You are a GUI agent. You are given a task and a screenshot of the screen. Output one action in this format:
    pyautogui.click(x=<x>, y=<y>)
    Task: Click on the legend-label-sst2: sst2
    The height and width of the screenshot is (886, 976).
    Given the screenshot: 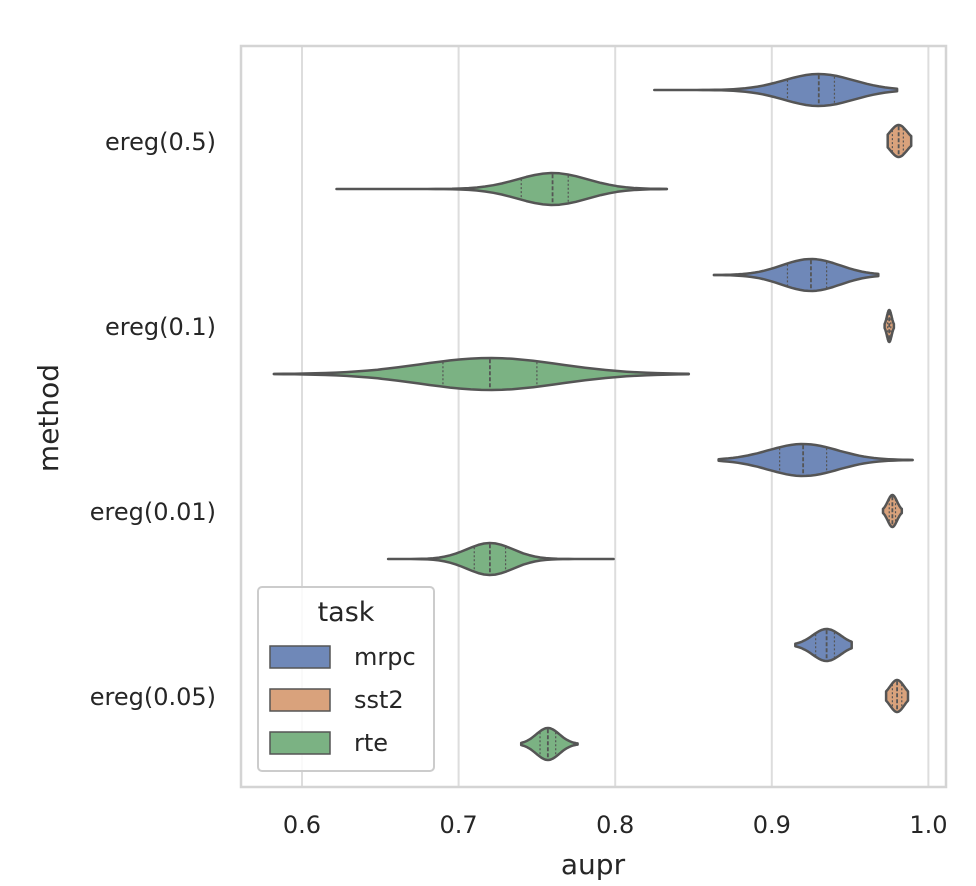 What is the action you would take?
    pyautogui.click(x=379, y=700)
    